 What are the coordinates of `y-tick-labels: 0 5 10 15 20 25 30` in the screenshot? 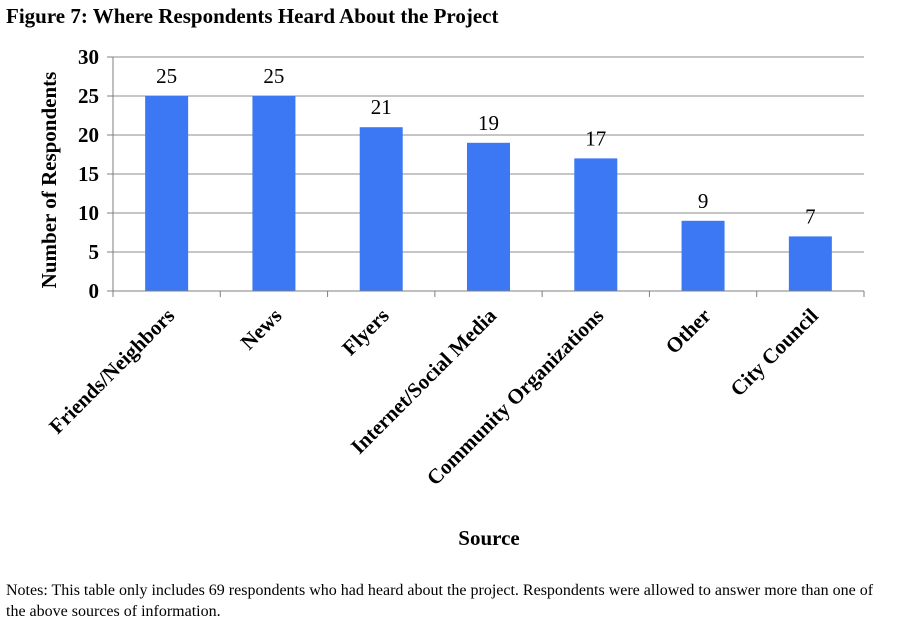 It's located at (88, 174).